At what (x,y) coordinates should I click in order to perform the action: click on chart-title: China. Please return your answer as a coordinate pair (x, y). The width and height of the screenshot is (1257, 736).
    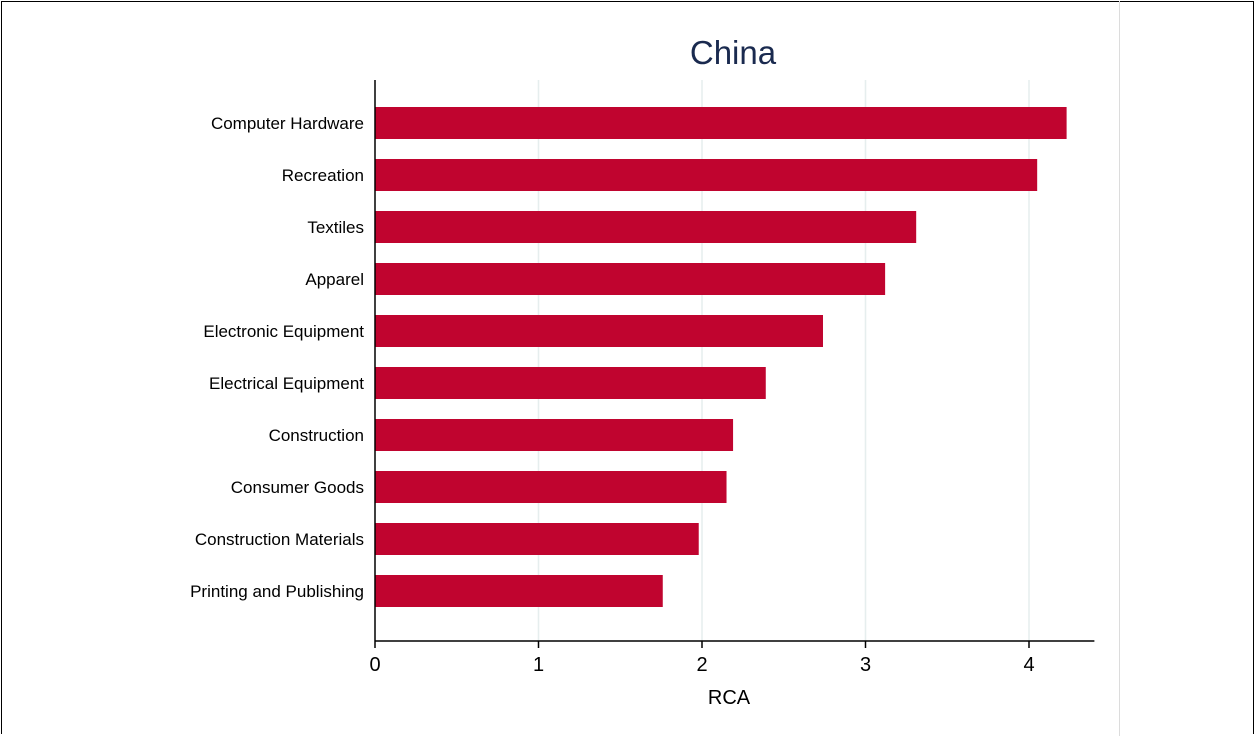
    Looking at the image, I should click on (733, 52).